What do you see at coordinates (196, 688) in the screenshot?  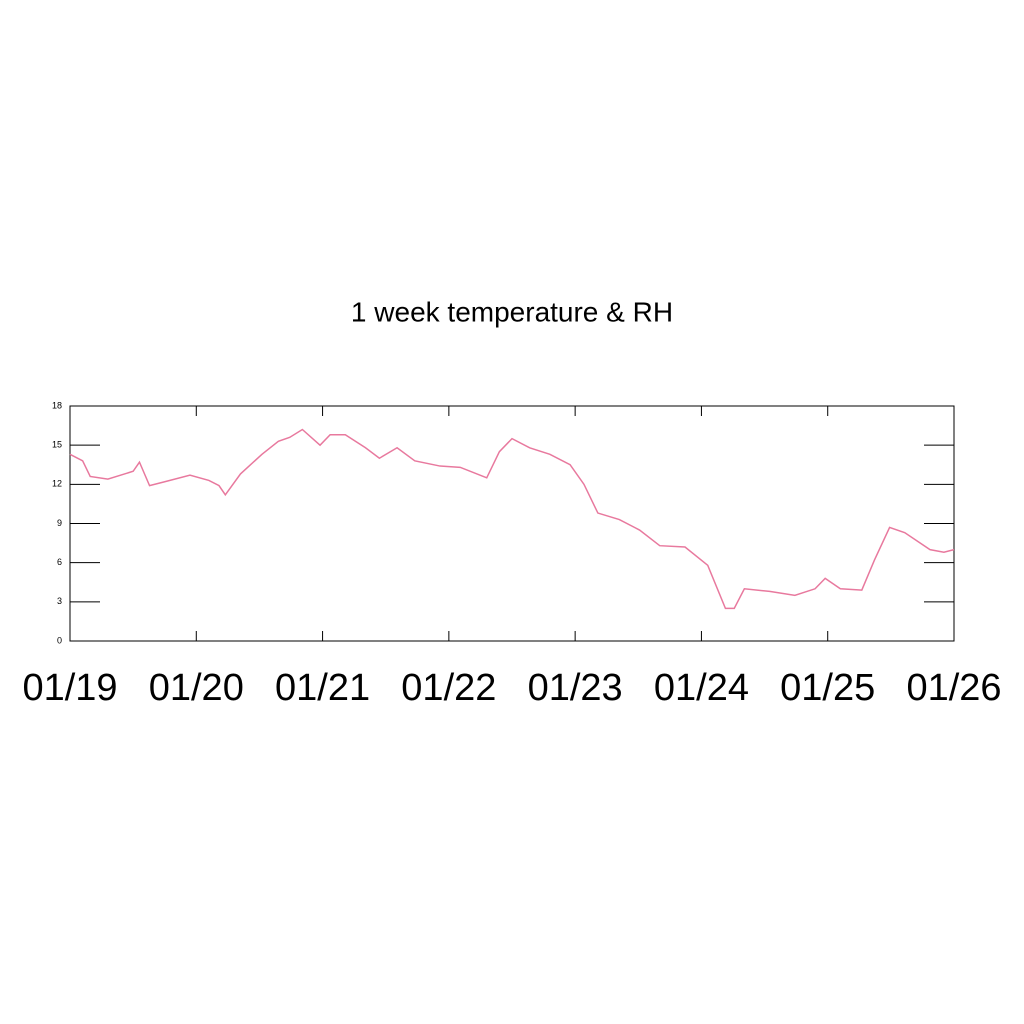 I see `x-tick-label: 01/20` at bounding box center [196, 688].